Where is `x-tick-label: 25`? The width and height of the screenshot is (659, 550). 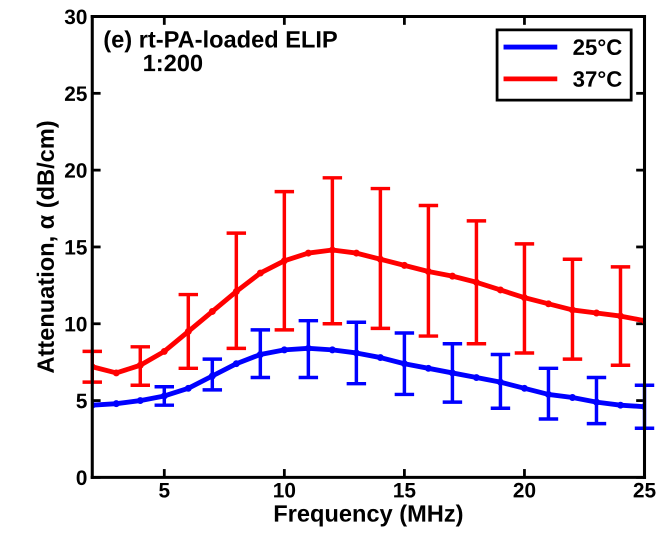 x-tick-label: 25 is located at coordinates (645, 490).